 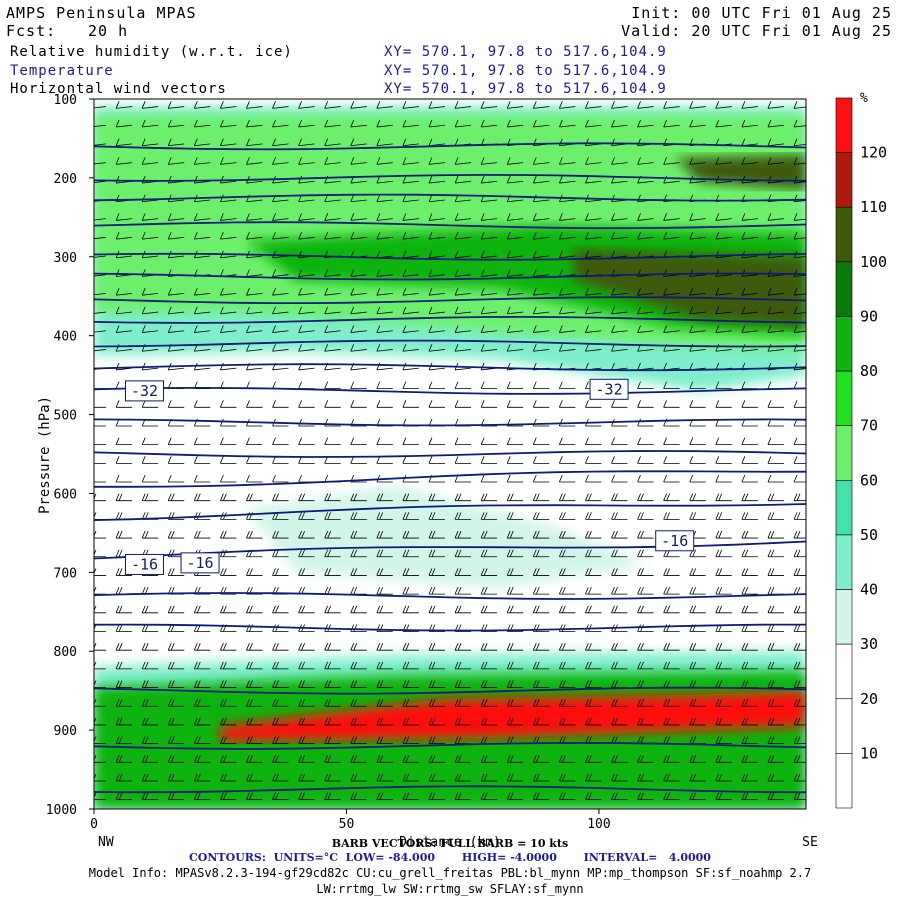 I want to click on x-tick-label: 50, so click(x=347, y=824).